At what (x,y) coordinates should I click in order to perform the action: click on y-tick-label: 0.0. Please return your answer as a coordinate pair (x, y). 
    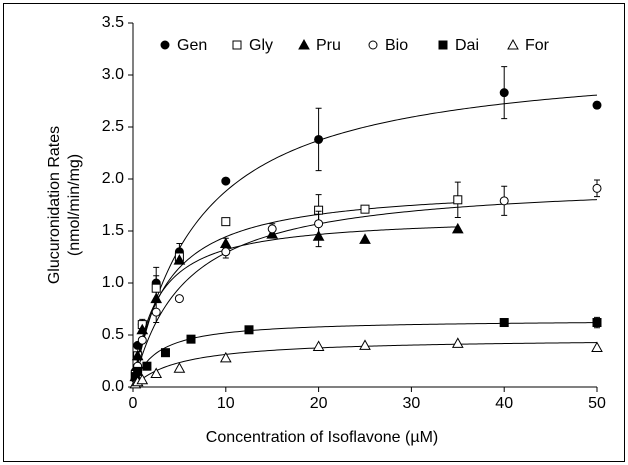
    Looking at the image, I should click on (113, 386).